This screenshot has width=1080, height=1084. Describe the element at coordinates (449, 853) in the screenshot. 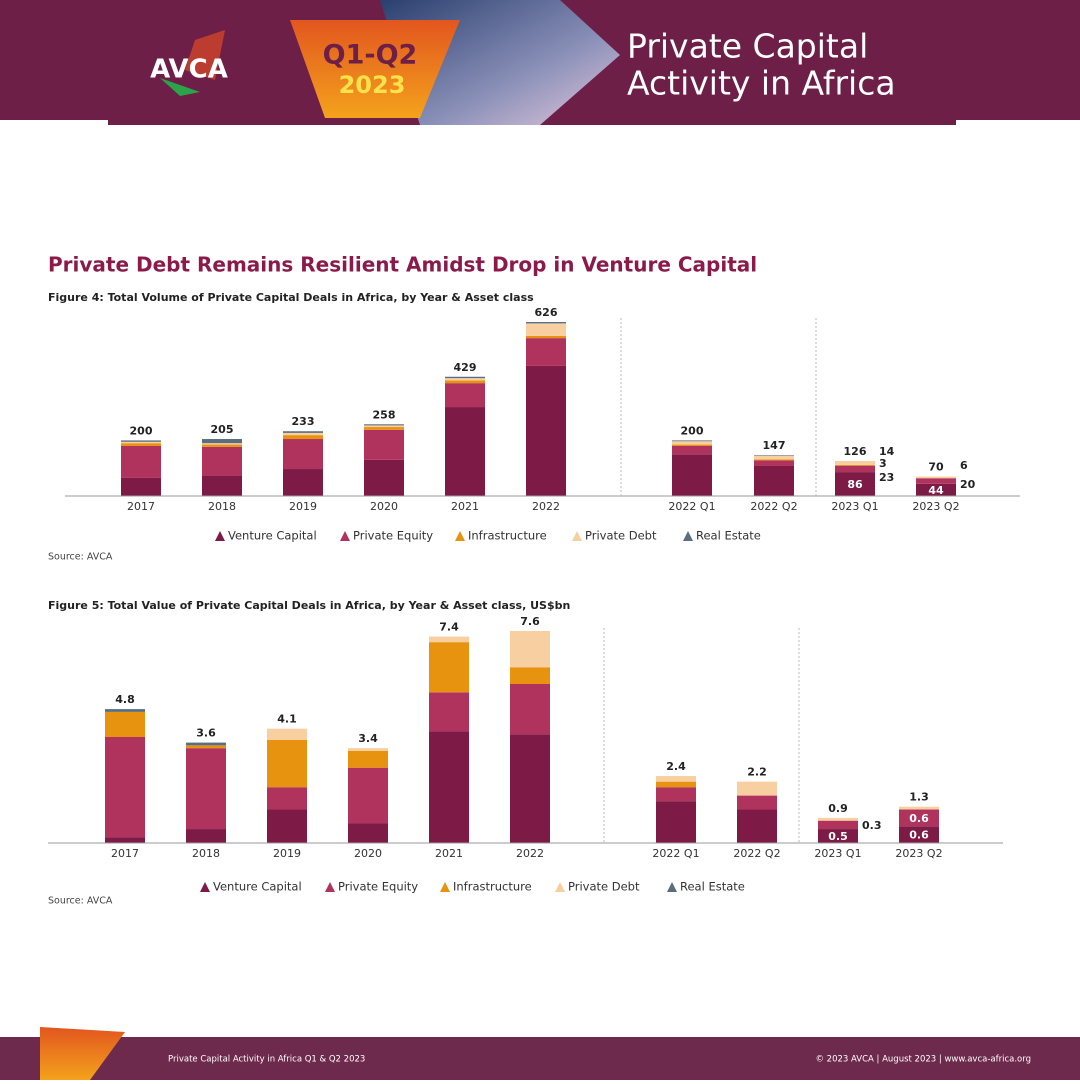

I see `x-tick-label: 2021` at that location.